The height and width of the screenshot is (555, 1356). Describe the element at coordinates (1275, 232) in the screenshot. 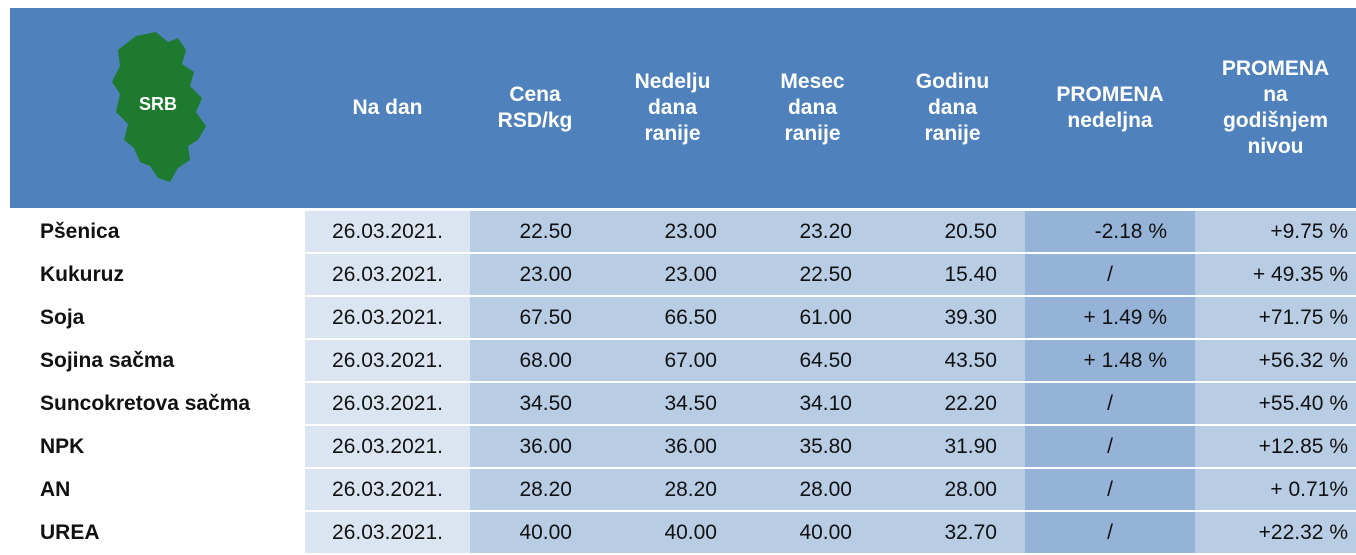

I see `table-cell: +9.75 %` at that location.